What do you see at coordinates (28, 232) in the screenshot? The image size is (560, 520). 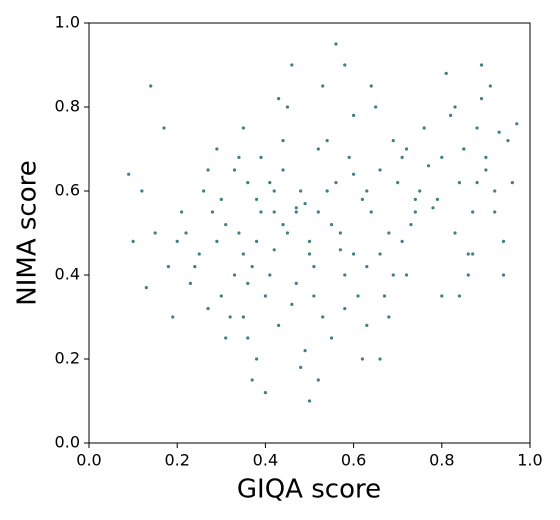 I see `y-axis-label: NIMA score` at bounding box center [28, 232].